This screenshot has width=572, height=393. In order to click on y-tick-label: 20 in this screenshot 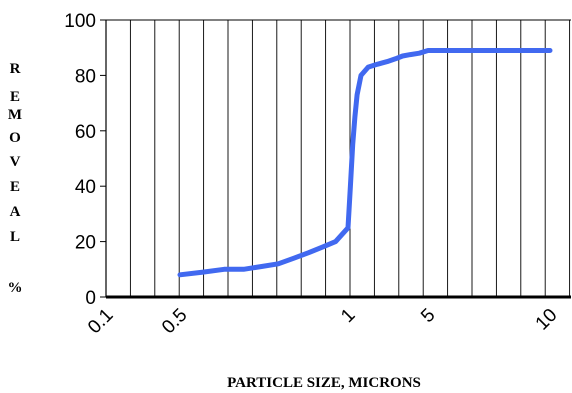, I will do `click(85, 243)`.